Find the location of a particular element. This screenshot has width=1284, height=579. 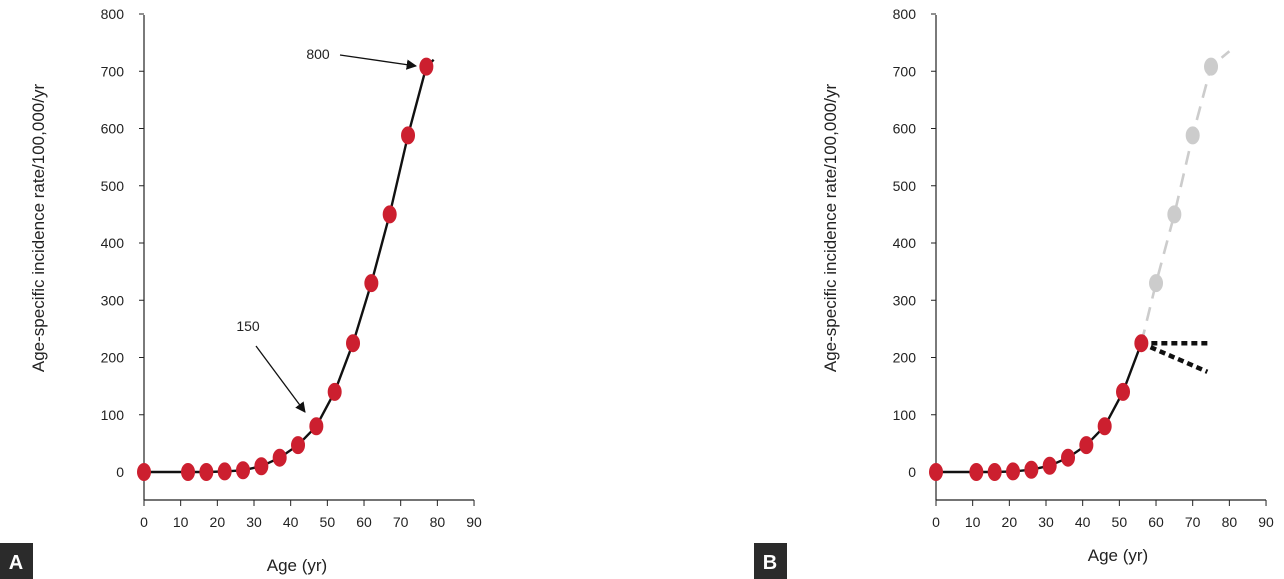

panel-label: A is located at coordinates (16, 563).